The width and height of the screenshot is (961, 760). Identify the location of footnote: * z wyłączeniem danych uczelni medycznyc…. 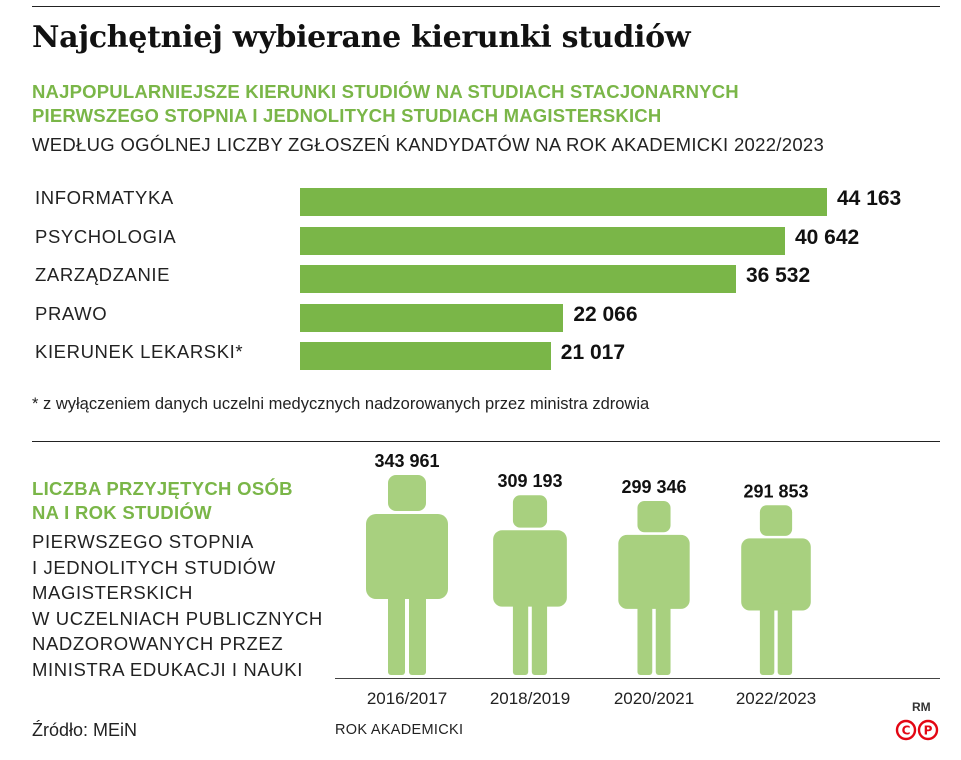
(341, 404).